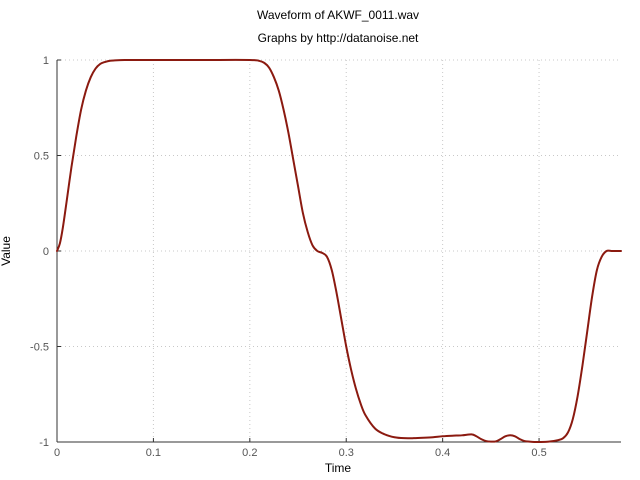 This screenshot has height=480, width=640. Describe the element at coordinates (346, 453) in the screenshot. I see `x-tick-label: 0.3` at that location.